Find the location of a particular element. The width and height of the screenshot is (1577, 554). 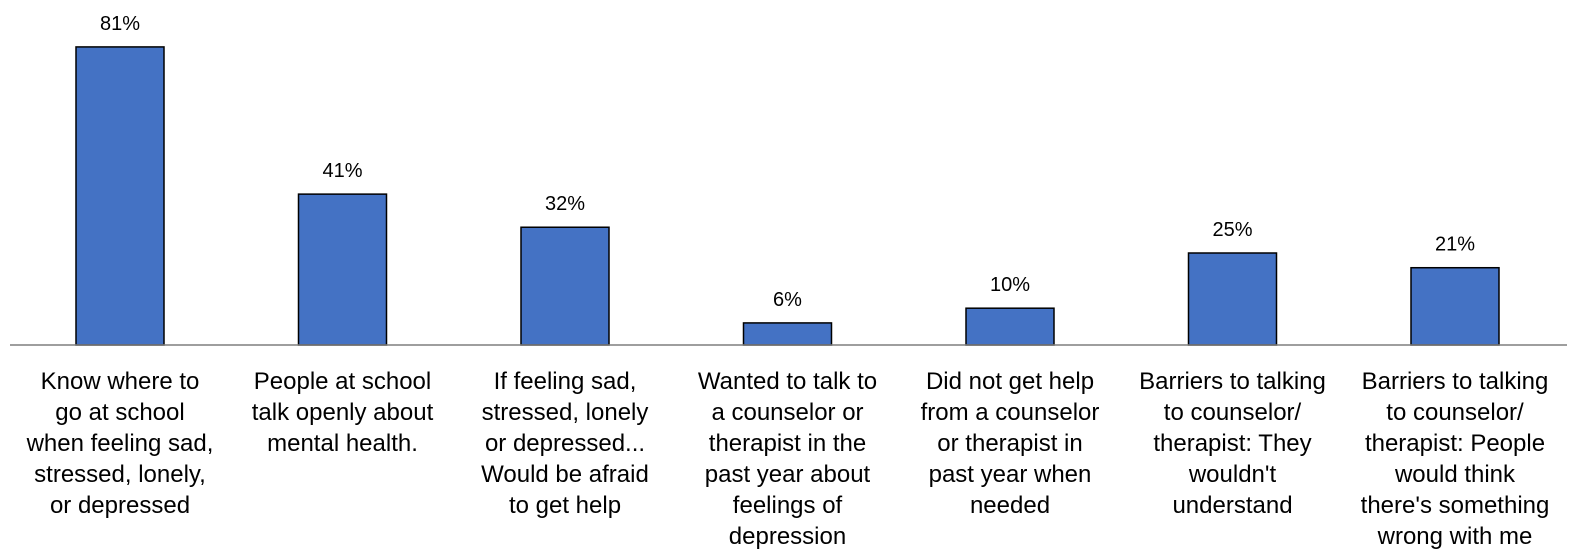

category-label-line: or therapist in is located at coordinates (1010, 443).